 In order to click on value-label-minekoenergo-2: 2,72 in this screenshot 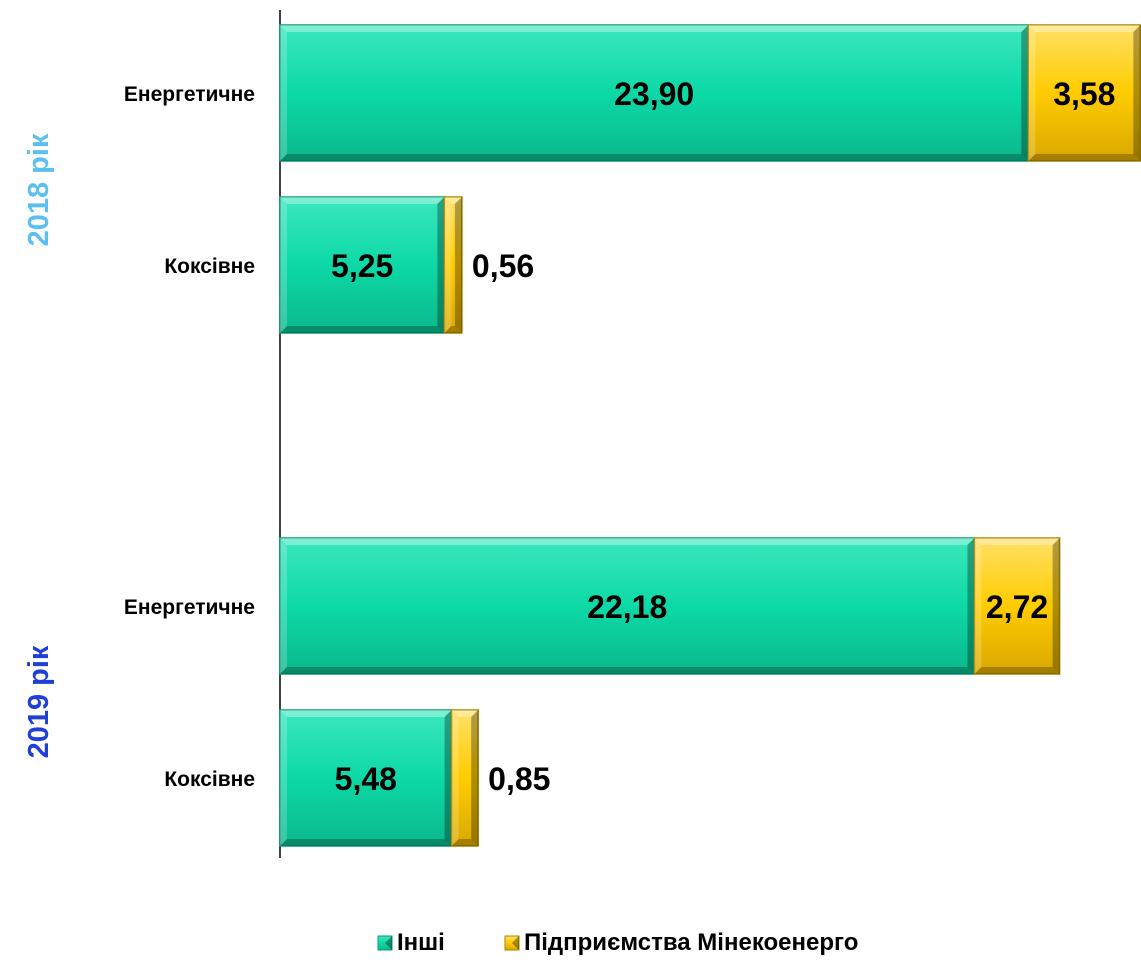, I will do `click(1017, 607)`.